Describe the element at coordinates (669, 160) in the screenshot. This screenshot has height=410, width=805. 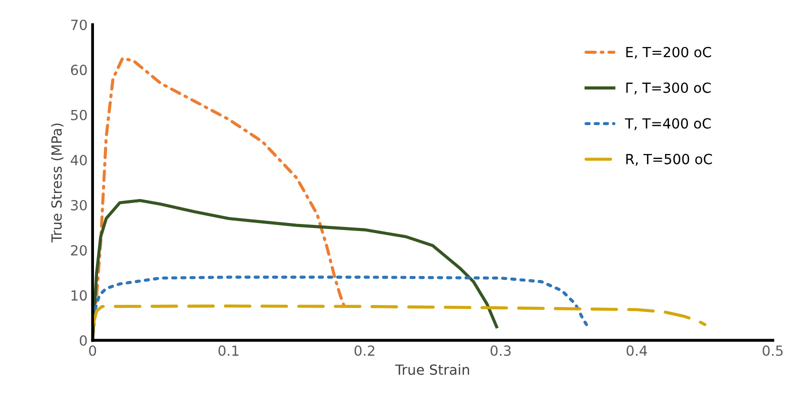
I see `legend-label: R, T=500 oC` at that location.